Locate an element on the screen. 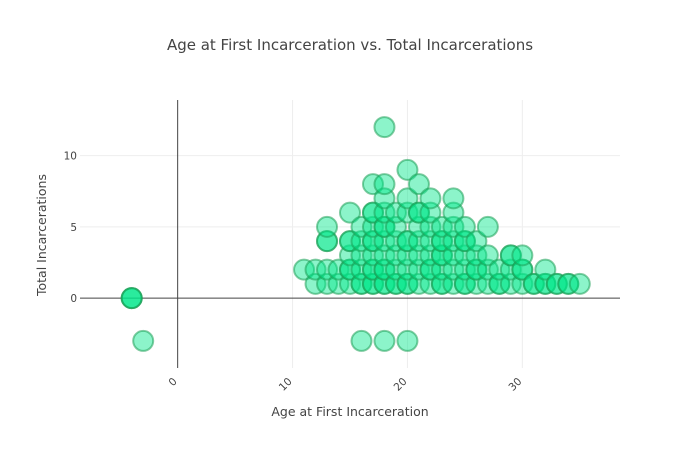 This screenshot has height=450, width=700. y-axis-title: Total Incarcerations is located at coordinates (41, 235).